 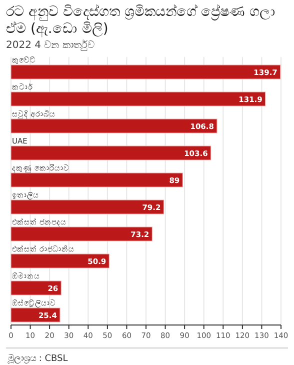 What do you see at coordinates (141, 21) in the screenshot?
I see `chart-title: රට අනුව විදෙස්ගත ශ්‍රමිකයන්ගේ ප්‍රේෂණ ගලා ඒම (ඇ.ඩො මිලි)` at bounding box center [141, 21].